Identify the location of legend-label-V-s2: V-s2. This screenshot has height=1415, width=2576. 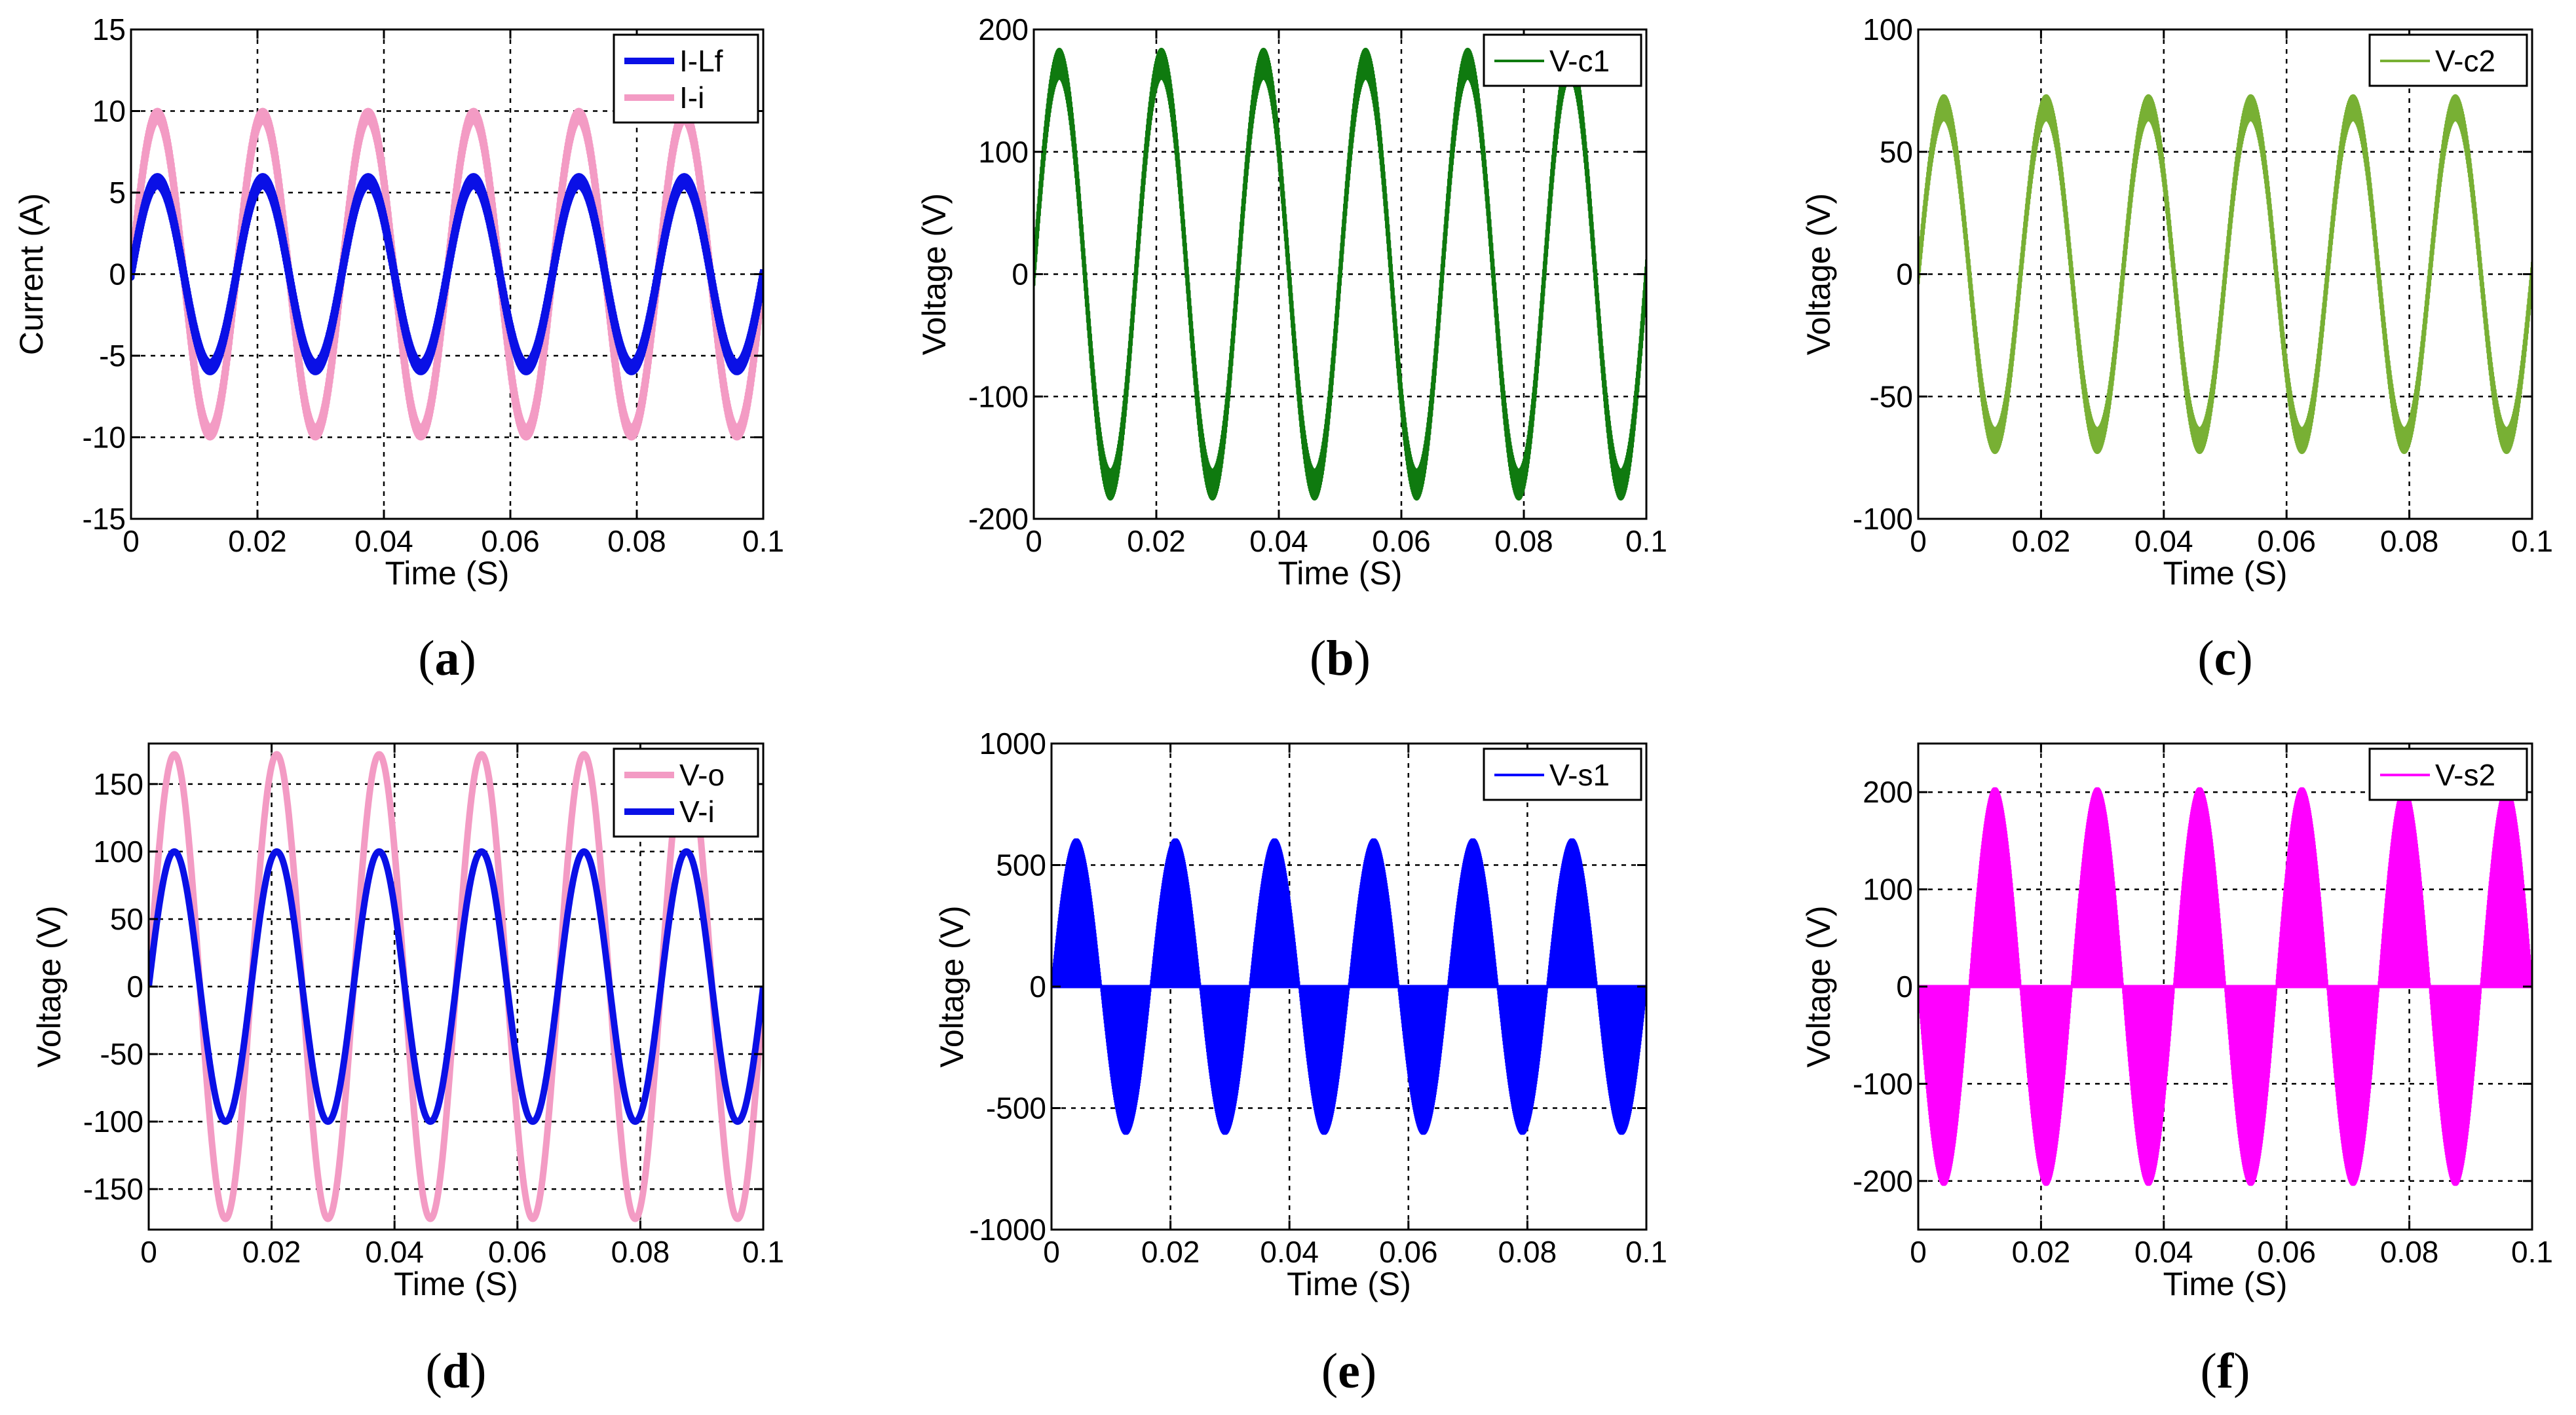
(2465, 775).